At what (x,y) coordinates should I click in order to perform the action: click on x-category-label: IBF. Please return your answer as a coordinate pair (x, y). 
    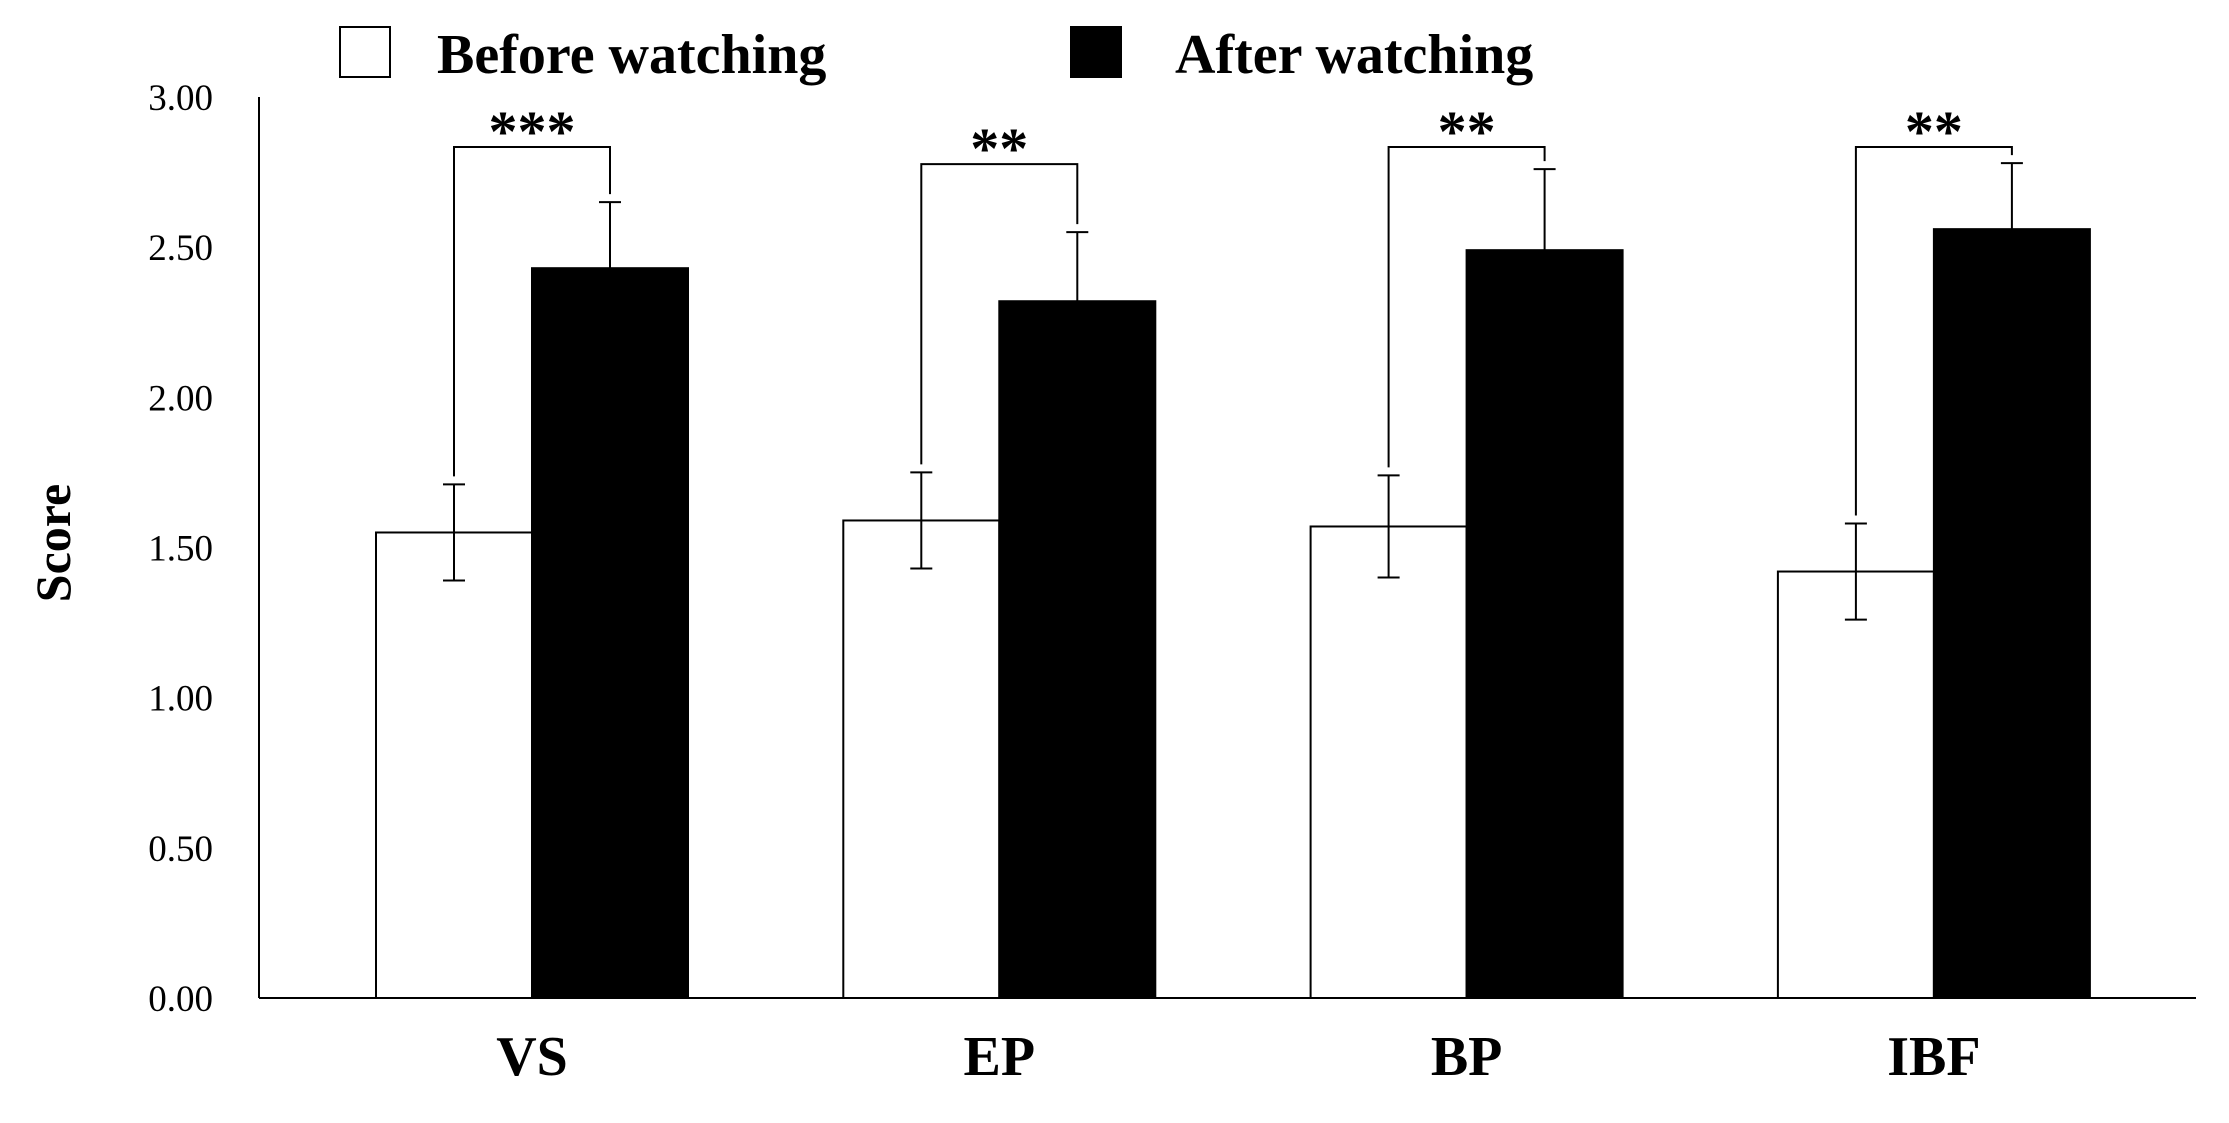
    Looking at the image, I should click on (1933, 1057).